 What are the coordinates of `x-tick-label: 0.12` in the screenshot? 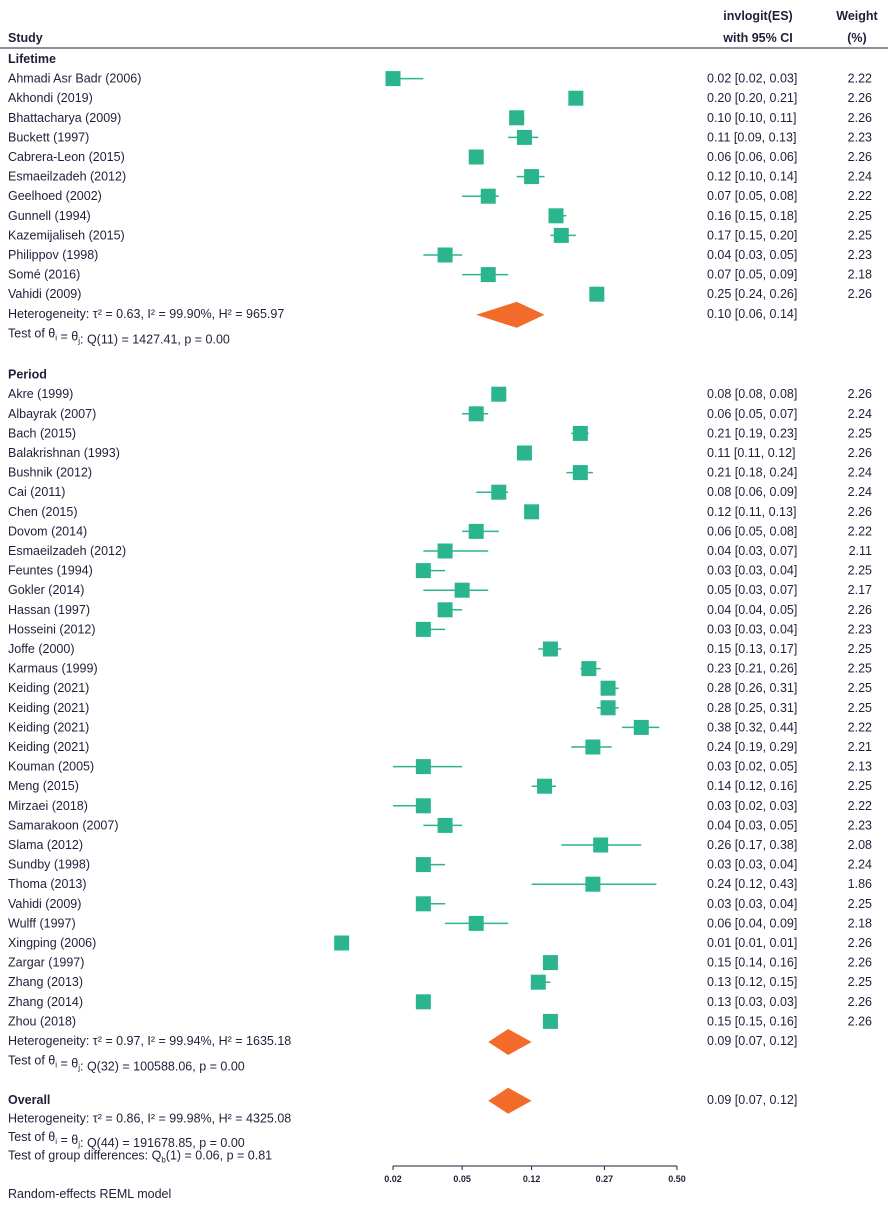 It's located at (532, 1179).